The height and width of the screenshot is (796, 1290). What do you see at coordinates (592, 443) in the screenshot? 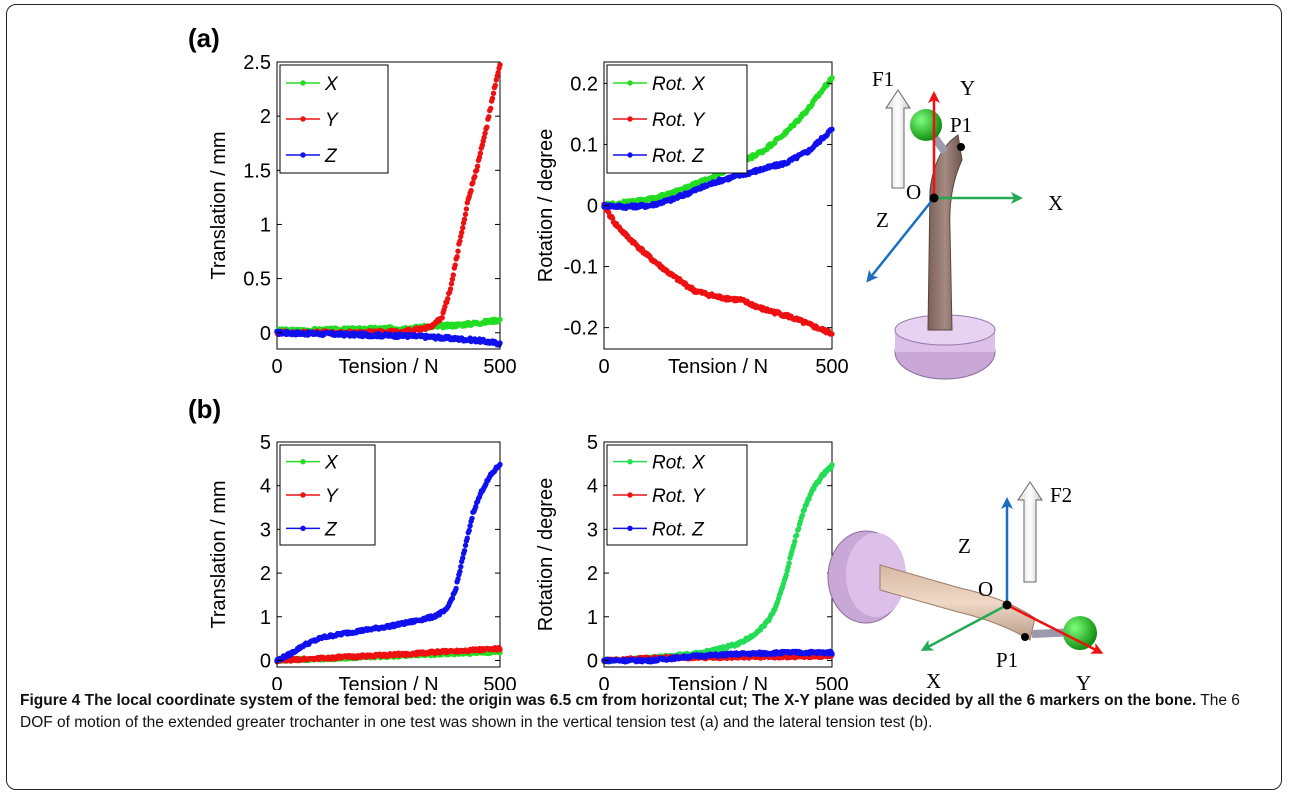
I see `y-tick-label: 5` at bounding box center [592, 443].